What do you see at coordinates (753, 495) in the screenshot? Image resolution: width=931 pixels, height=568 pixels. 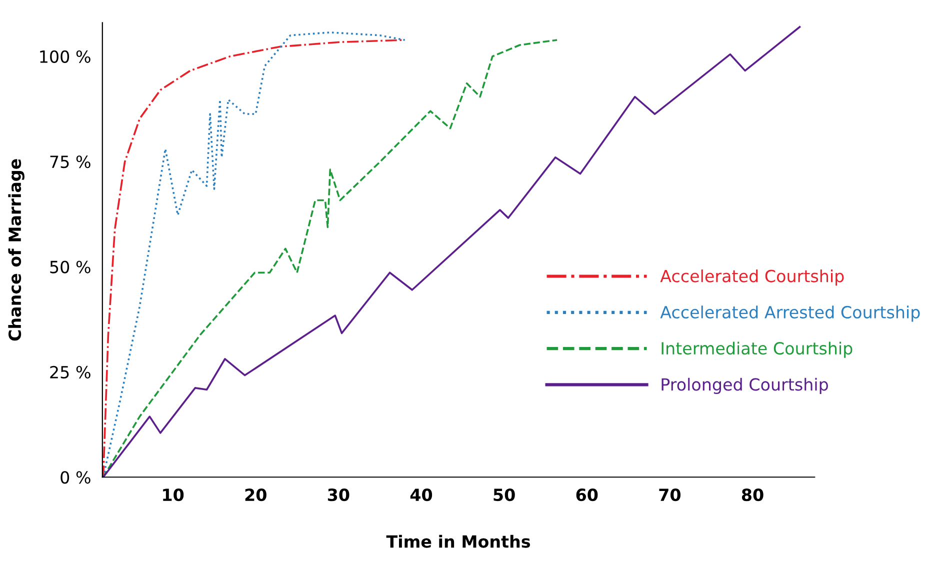 I see `x-tick-label: 80` at bounding box center [753, 495].